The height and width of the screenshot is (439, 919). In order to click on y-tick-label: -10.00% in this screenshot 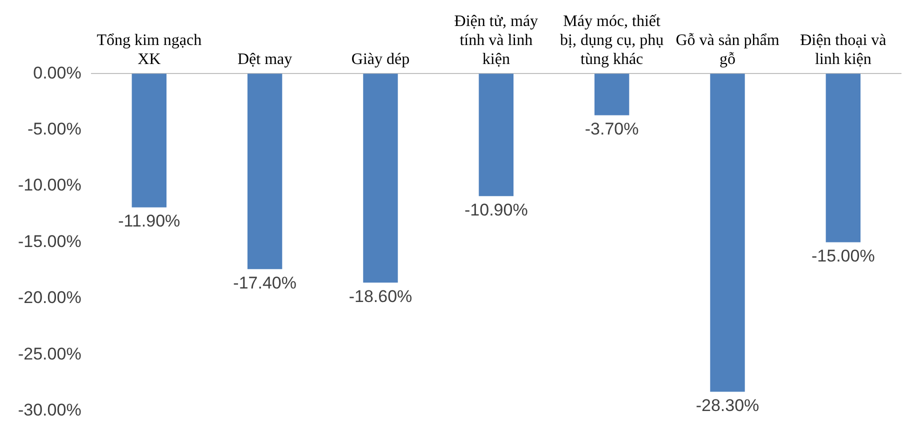, I will do `click(50, 185)`.